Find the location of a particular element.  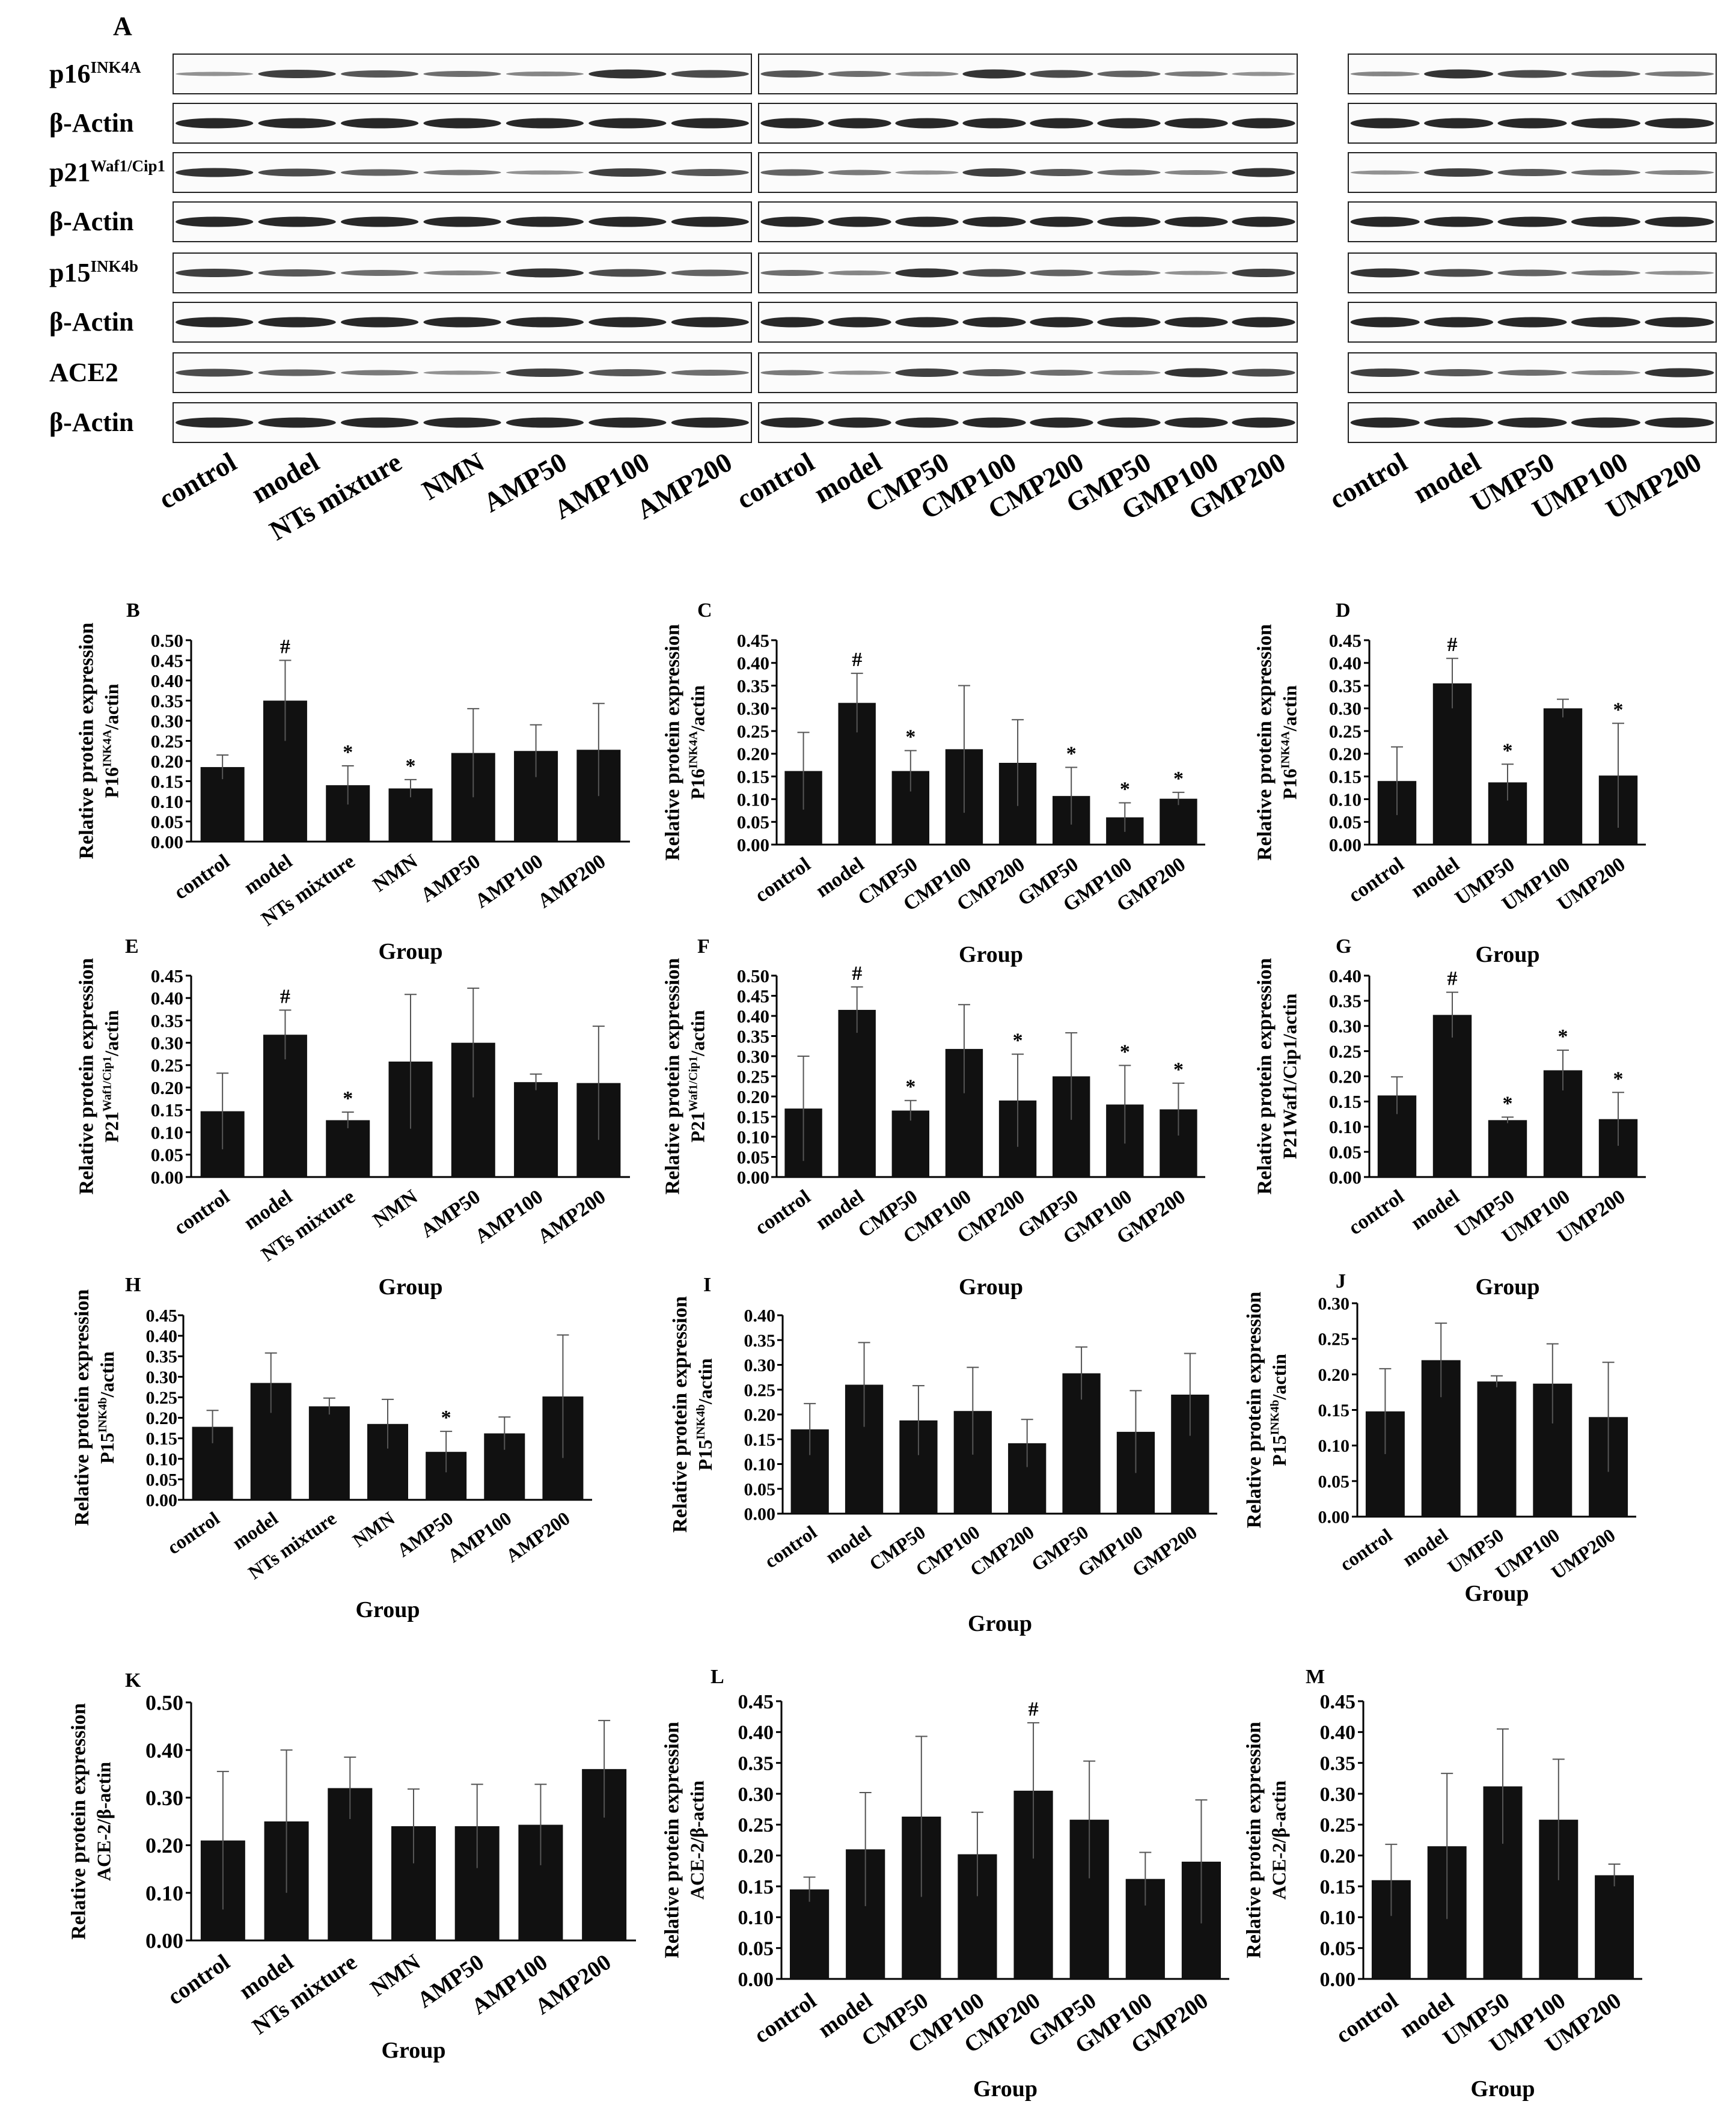

chart-letter: D is located at coordinates (1343, 610).